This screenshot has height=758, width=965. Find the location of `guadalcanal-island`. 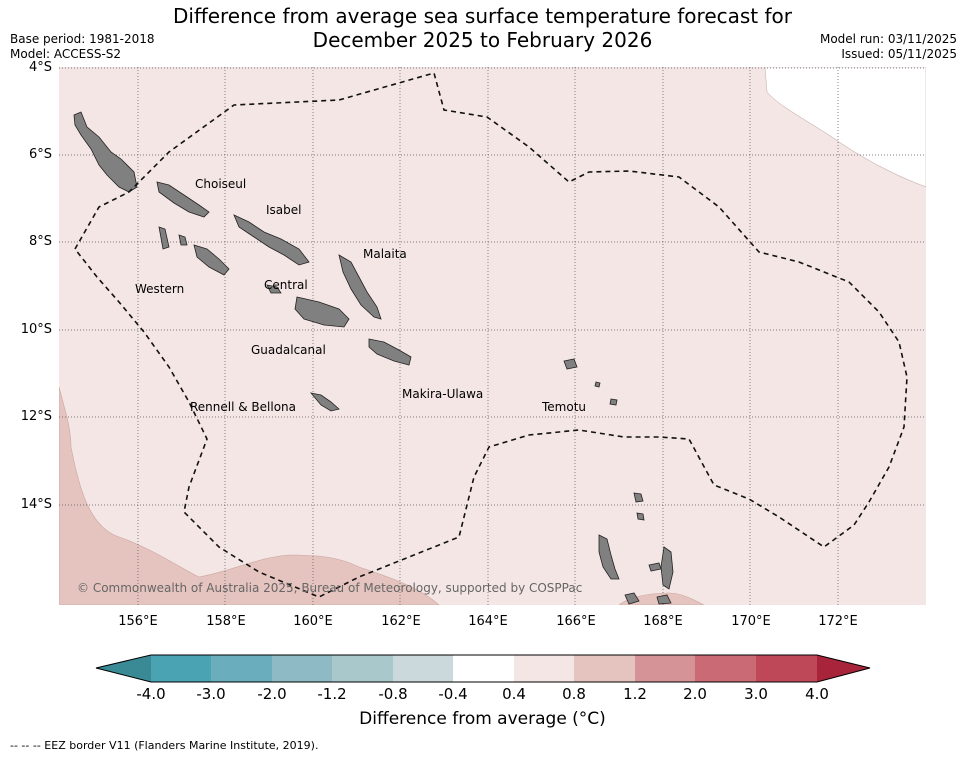

guadalcanal-island is located at coordinates (322, 312).